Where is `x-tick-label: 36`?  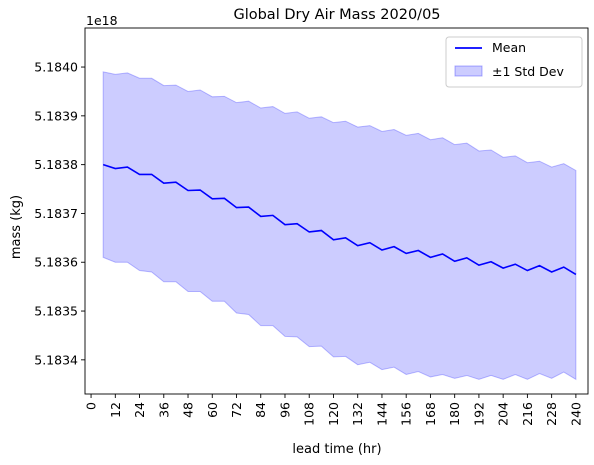 x-tick-label: 36 is located at coordinates (163, 410).